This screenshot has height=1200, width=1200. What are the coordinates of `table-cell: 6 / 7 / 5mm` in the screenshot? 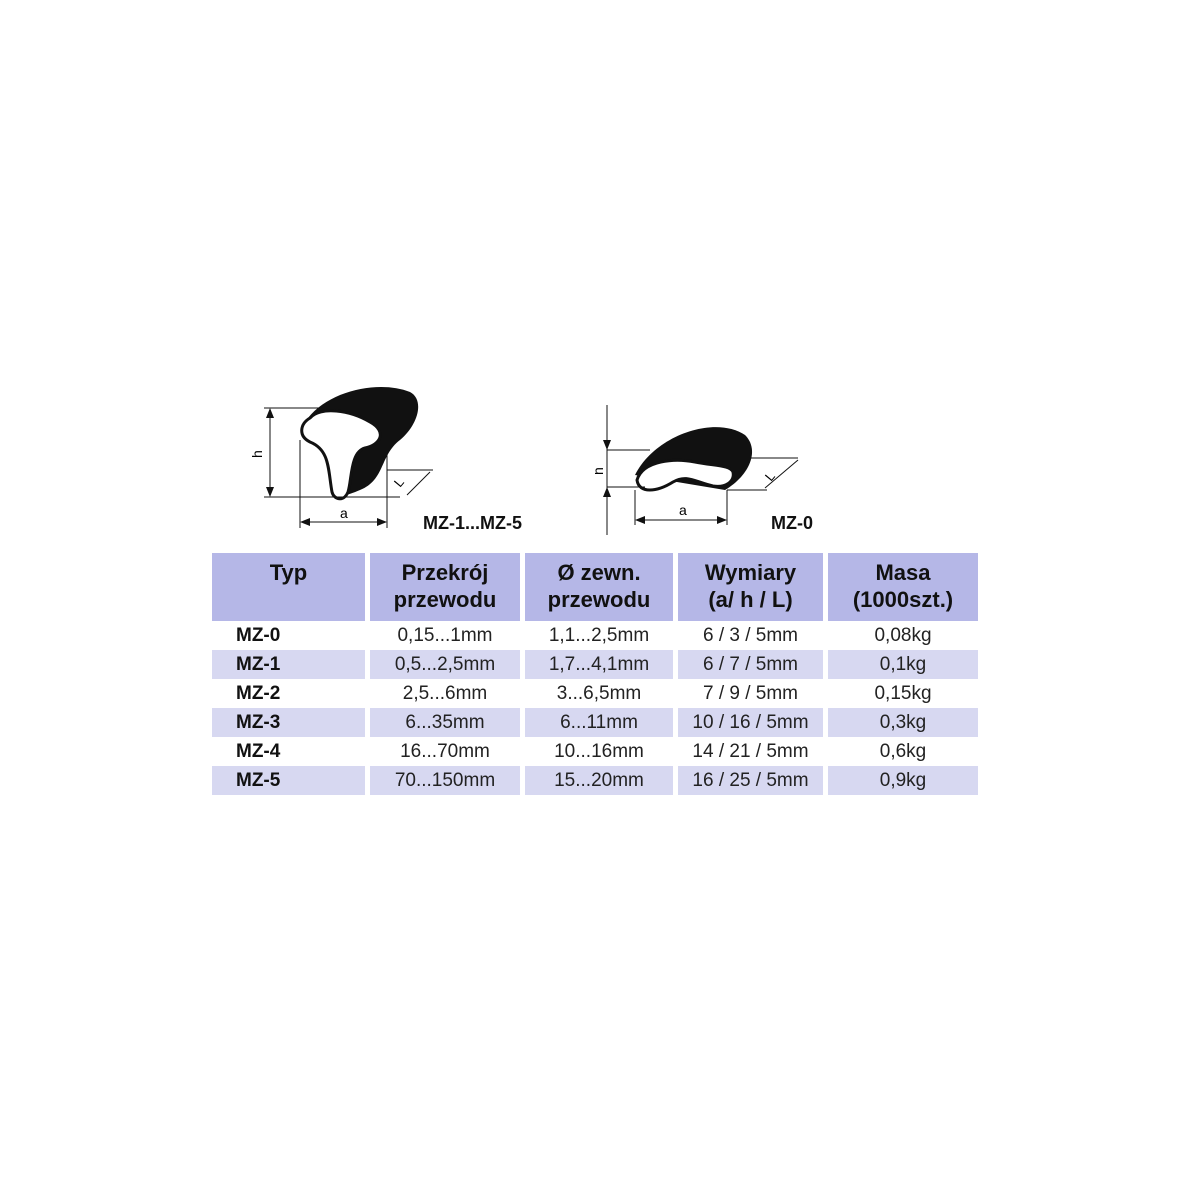 It's located at (750, 664).